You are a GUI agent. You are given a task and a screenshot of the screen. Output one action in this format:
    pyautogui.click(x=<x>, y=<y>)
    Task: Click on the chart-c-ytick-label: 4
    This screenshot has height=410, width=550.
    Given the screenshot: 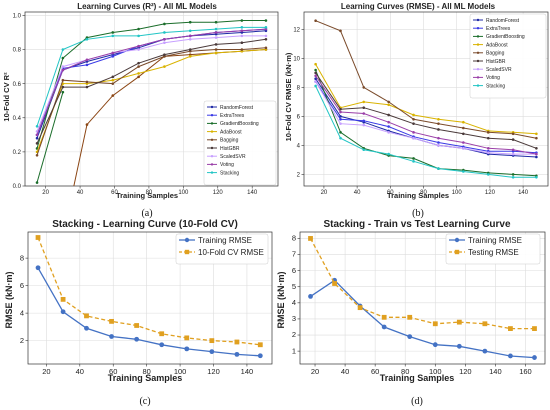 What is the action you would take?
    pyautogui.click(x=22, y=312)
    